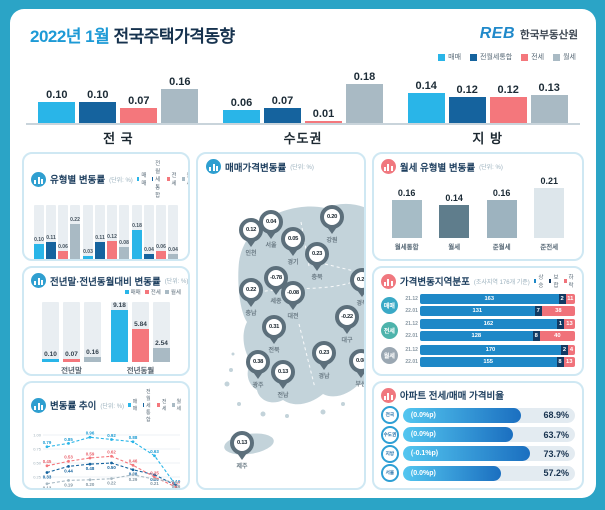  Describe the element at coordinates (71, 371) in the screenshot. I see `period-label: 전년말` at that location.